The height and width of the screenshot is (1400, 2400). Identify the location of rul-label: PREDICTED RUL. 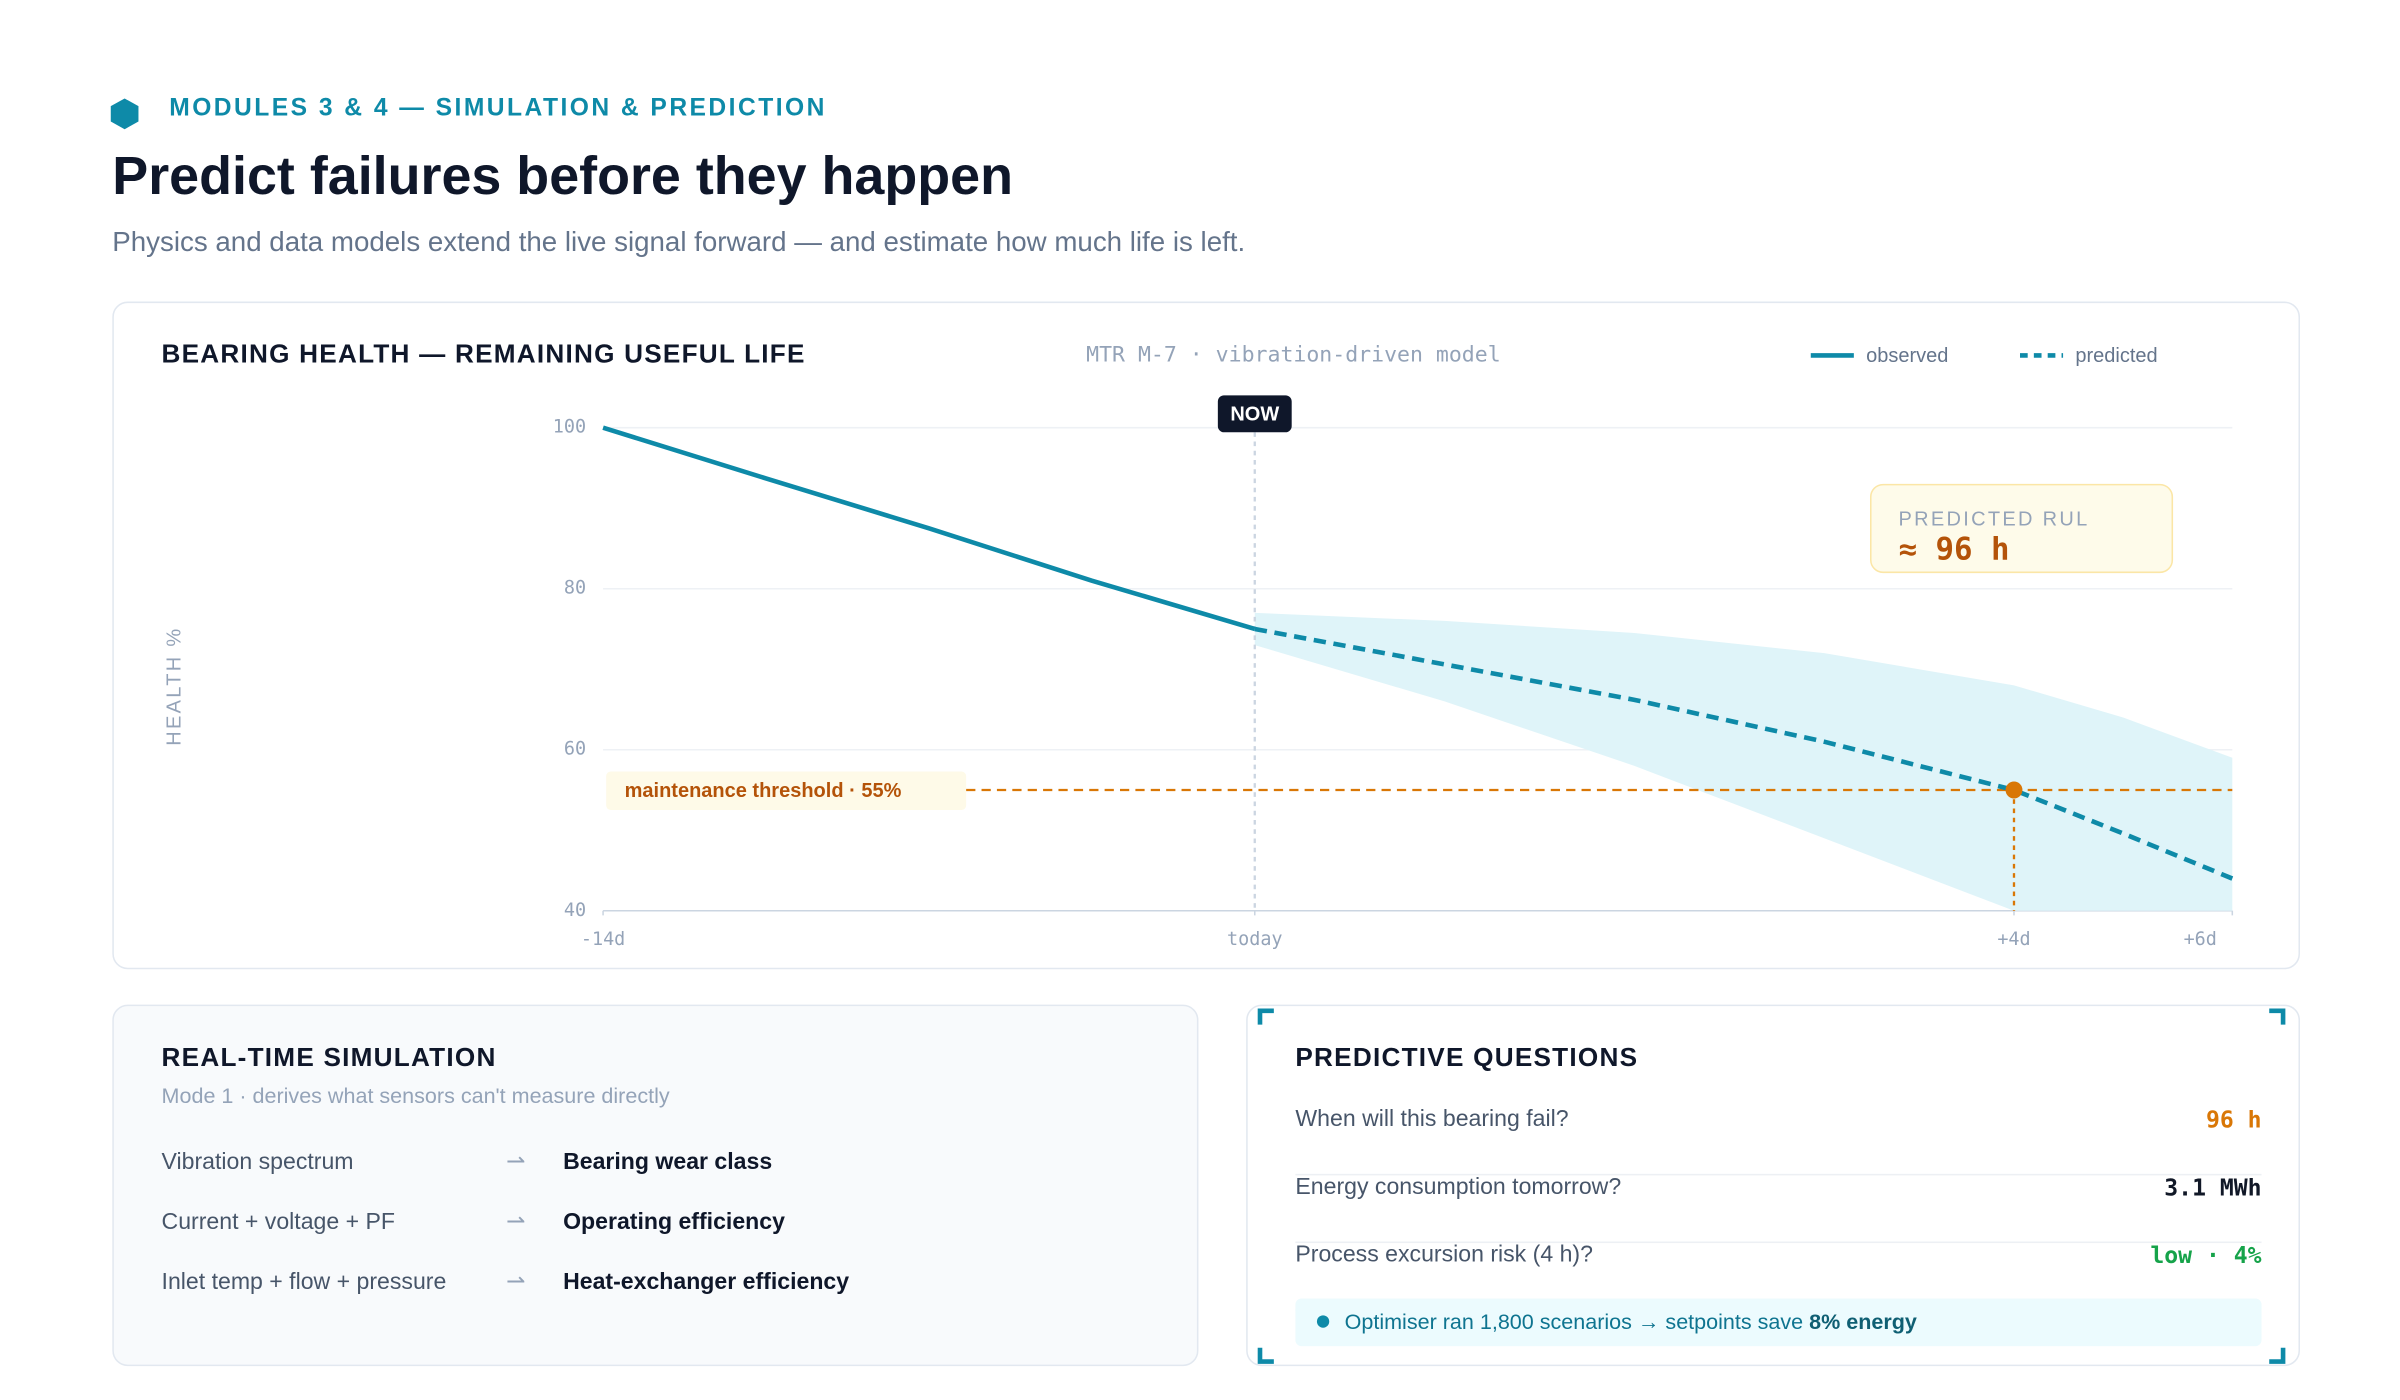
(1993, 519).